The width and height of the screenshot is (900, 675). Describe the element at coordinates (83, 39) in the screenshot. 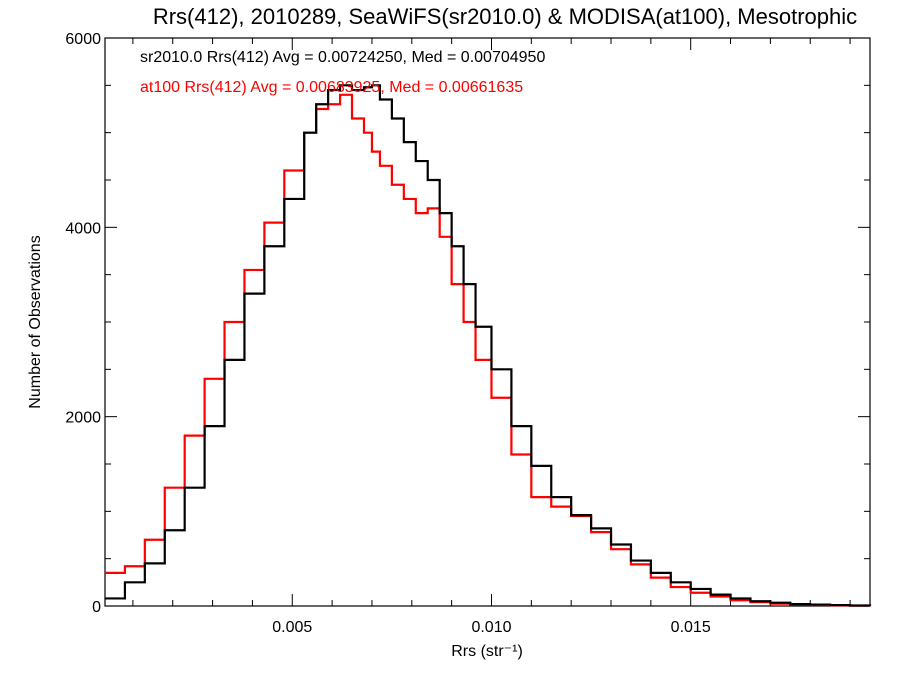

I see `y-tick-label: 6000` at that location.